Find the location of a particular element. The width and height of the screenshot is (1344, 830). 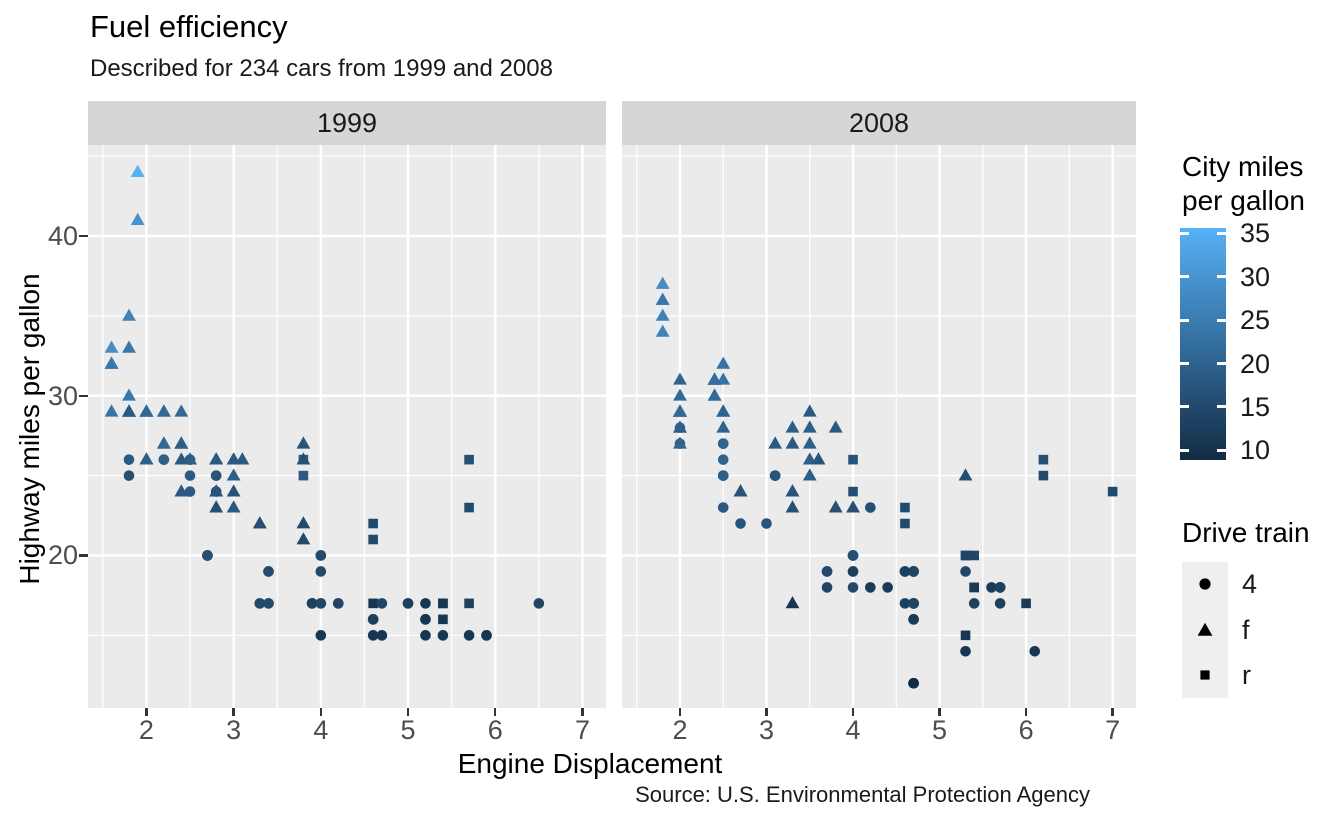

legend-key-label-f: f is located at coordinates (1246, 630).